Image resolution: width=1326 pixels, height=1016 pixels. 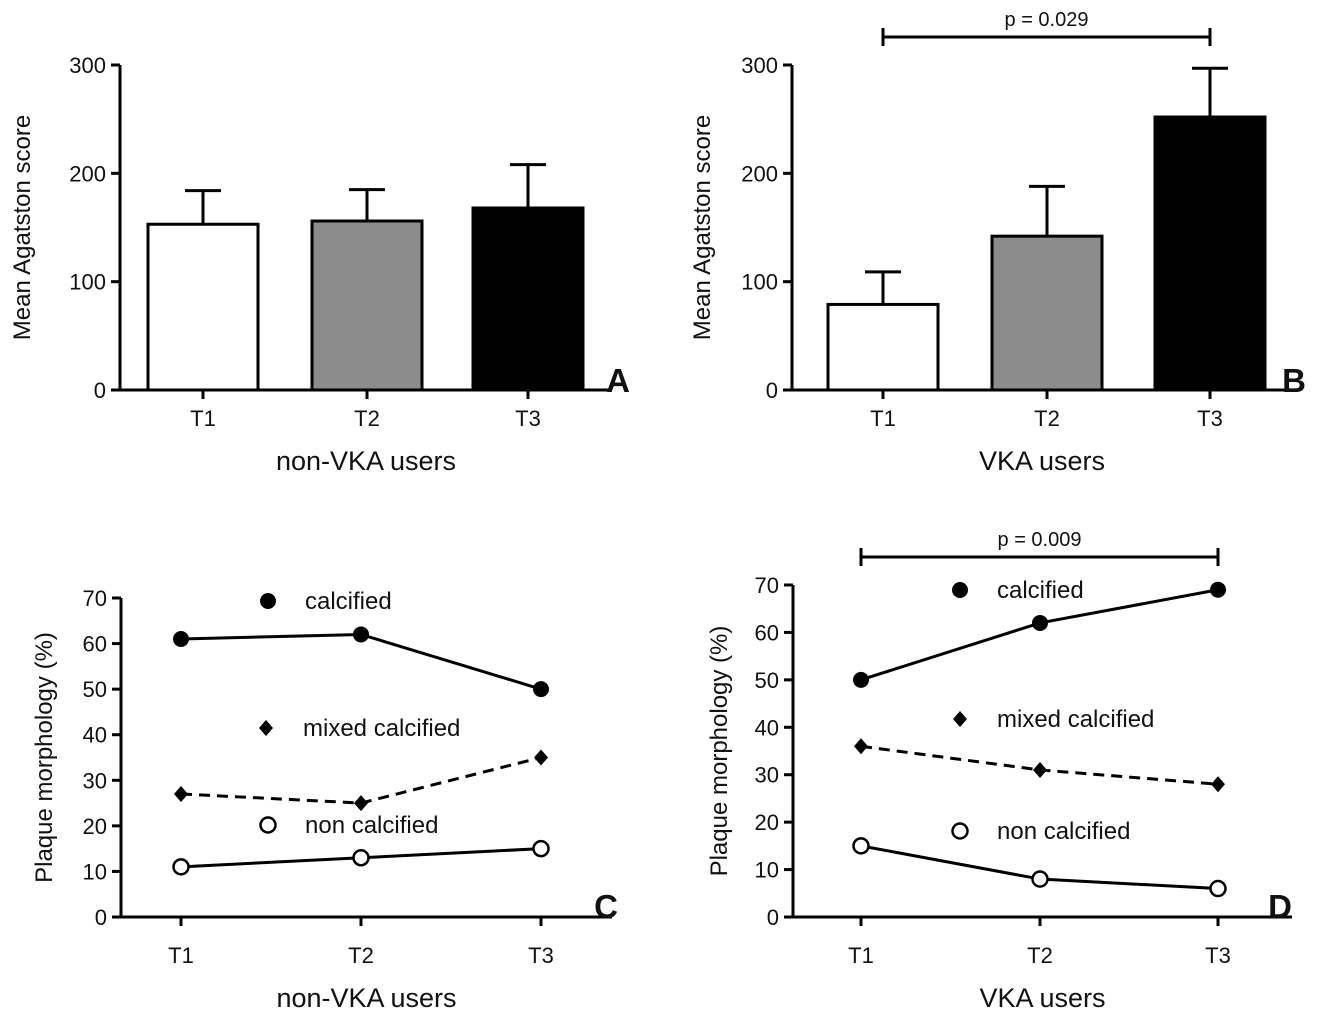 What do you see at coordinates (1280, 906) in the screenshot?
I see `panel-letter: D` at bounding box center [1280, 906].